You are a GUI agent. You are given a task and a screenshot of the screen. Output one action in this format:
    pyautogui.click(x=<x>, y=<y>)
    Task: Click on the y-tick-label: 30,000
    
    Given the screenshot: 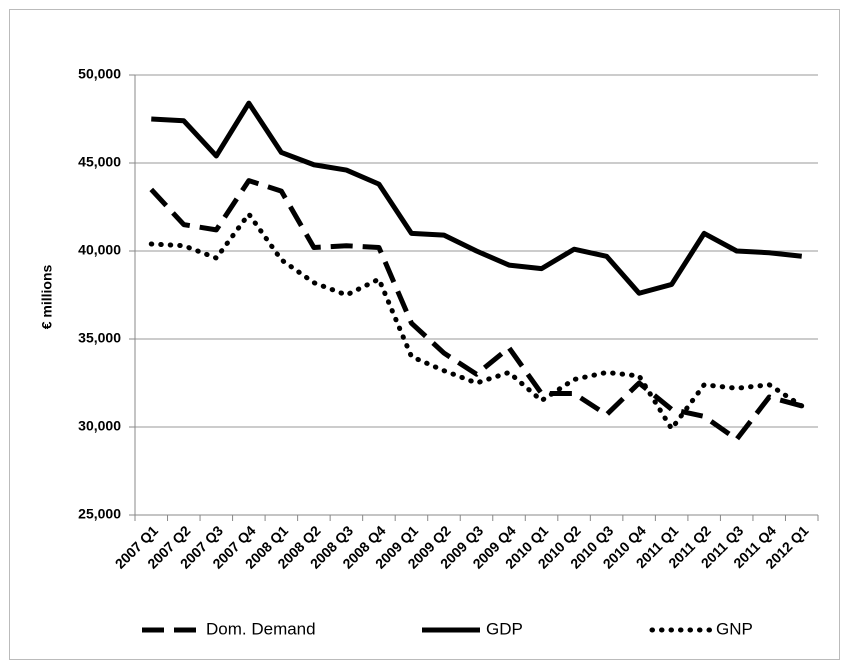 What is the action you would take?
    pyautogui.click(x=99, y=426)
    